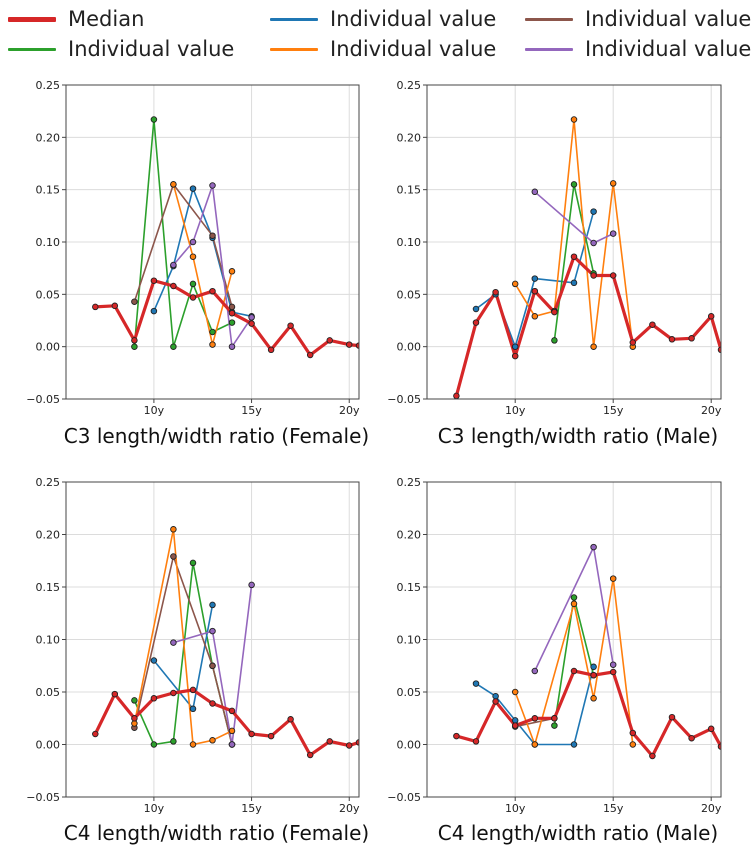 The width and height of the screenshot is (756, 856). What do you see at coordinates (294, 19) in the screenshot?
I see `legend-swatch-blue` at bounding box center [294, 19].